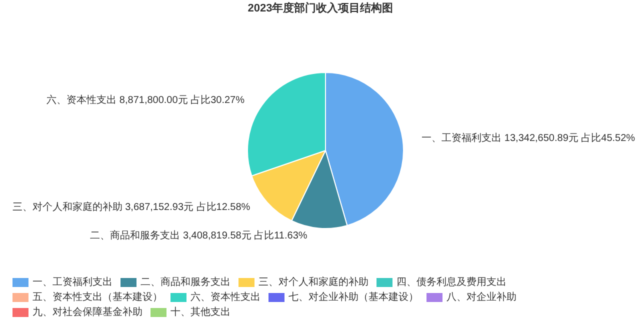  Describe the element at coordinates (87, 312) in the screenshot. I see `legend-label: 九、对社会保障基金补助` at that location.